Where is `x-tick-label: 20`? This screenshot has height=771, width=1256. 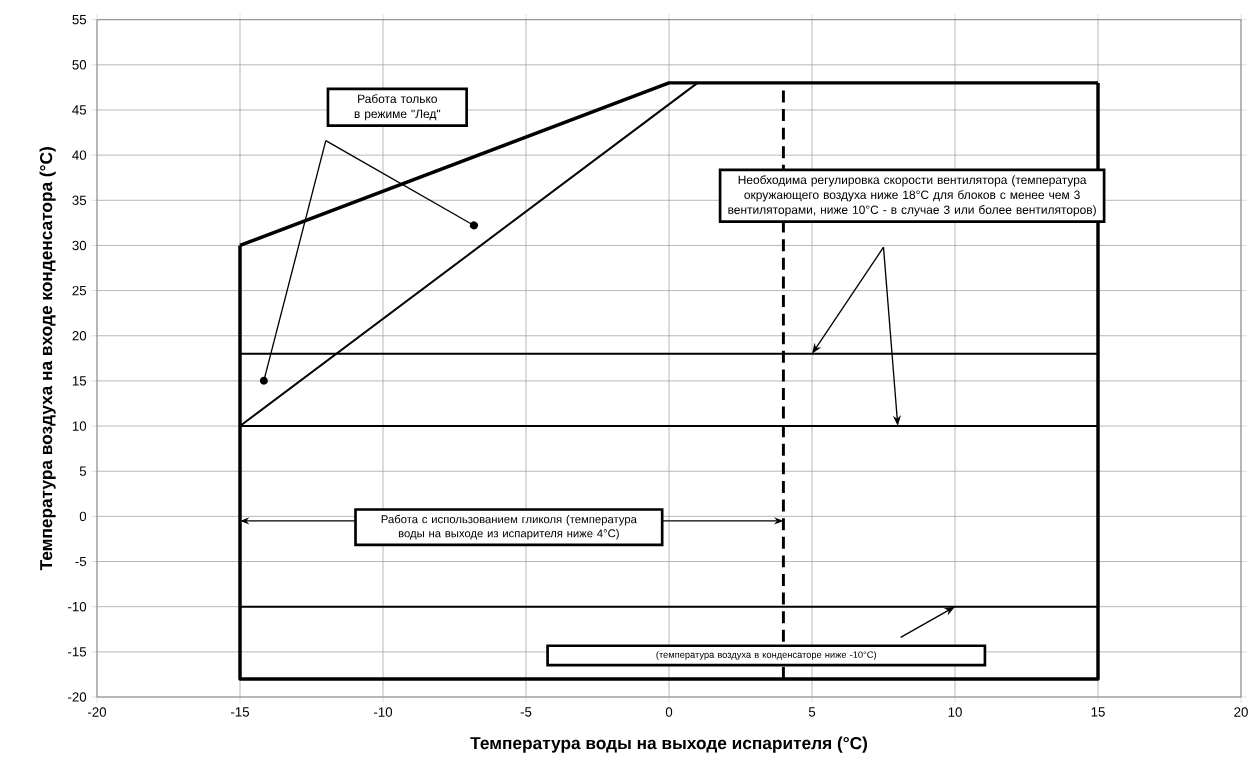 x-tick-label: 20 is located at coordinates (1241, 712).